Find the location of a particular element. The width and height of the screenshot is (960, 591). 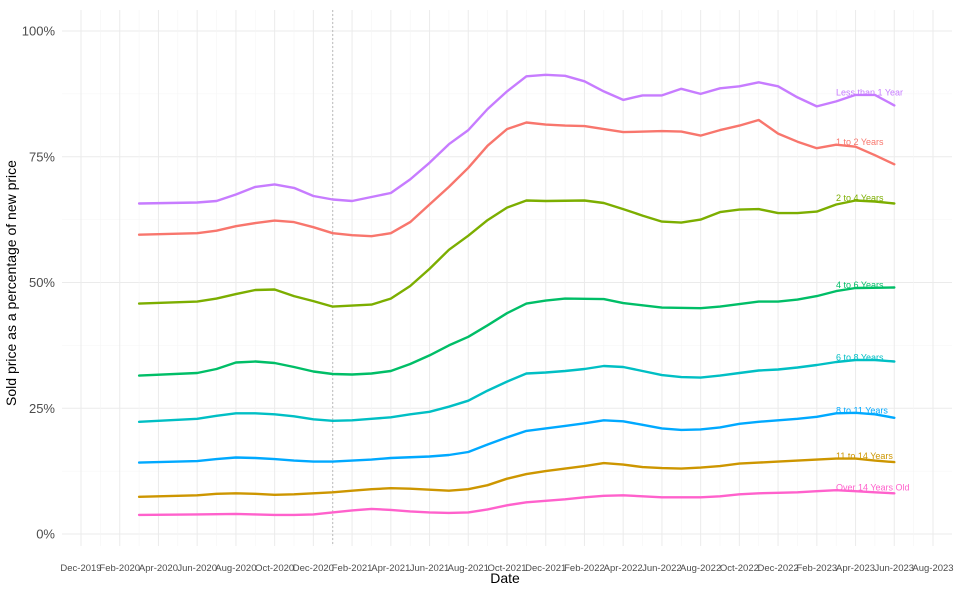

x-tick-label: Aug-2022 is located at coordinates (700, 568).